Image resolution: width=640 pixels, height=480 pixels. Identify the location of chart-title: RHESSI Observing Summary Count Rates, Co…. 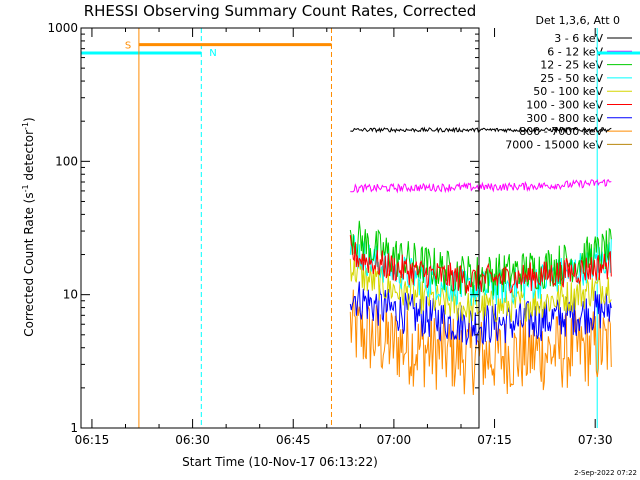
(280, 11).